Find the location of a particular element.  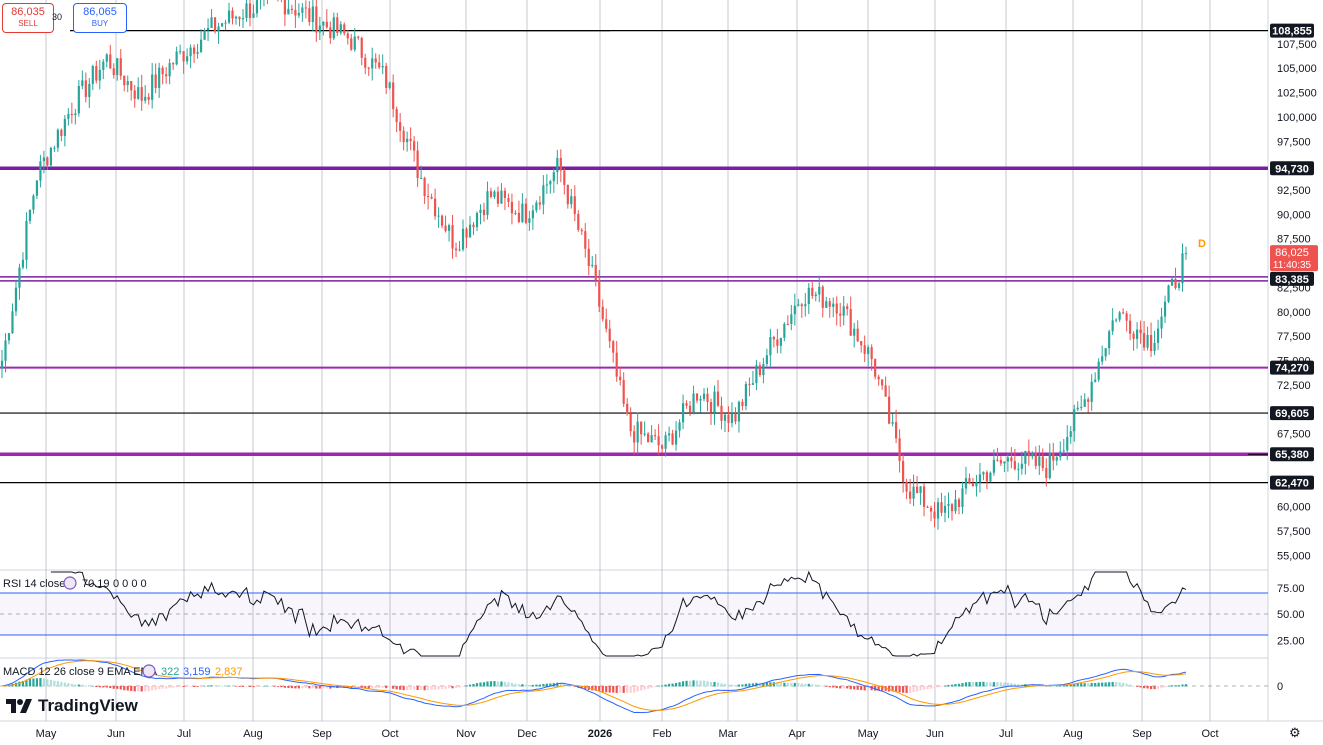

time-axis-label: Jul is located at coordinates (1006, 734).